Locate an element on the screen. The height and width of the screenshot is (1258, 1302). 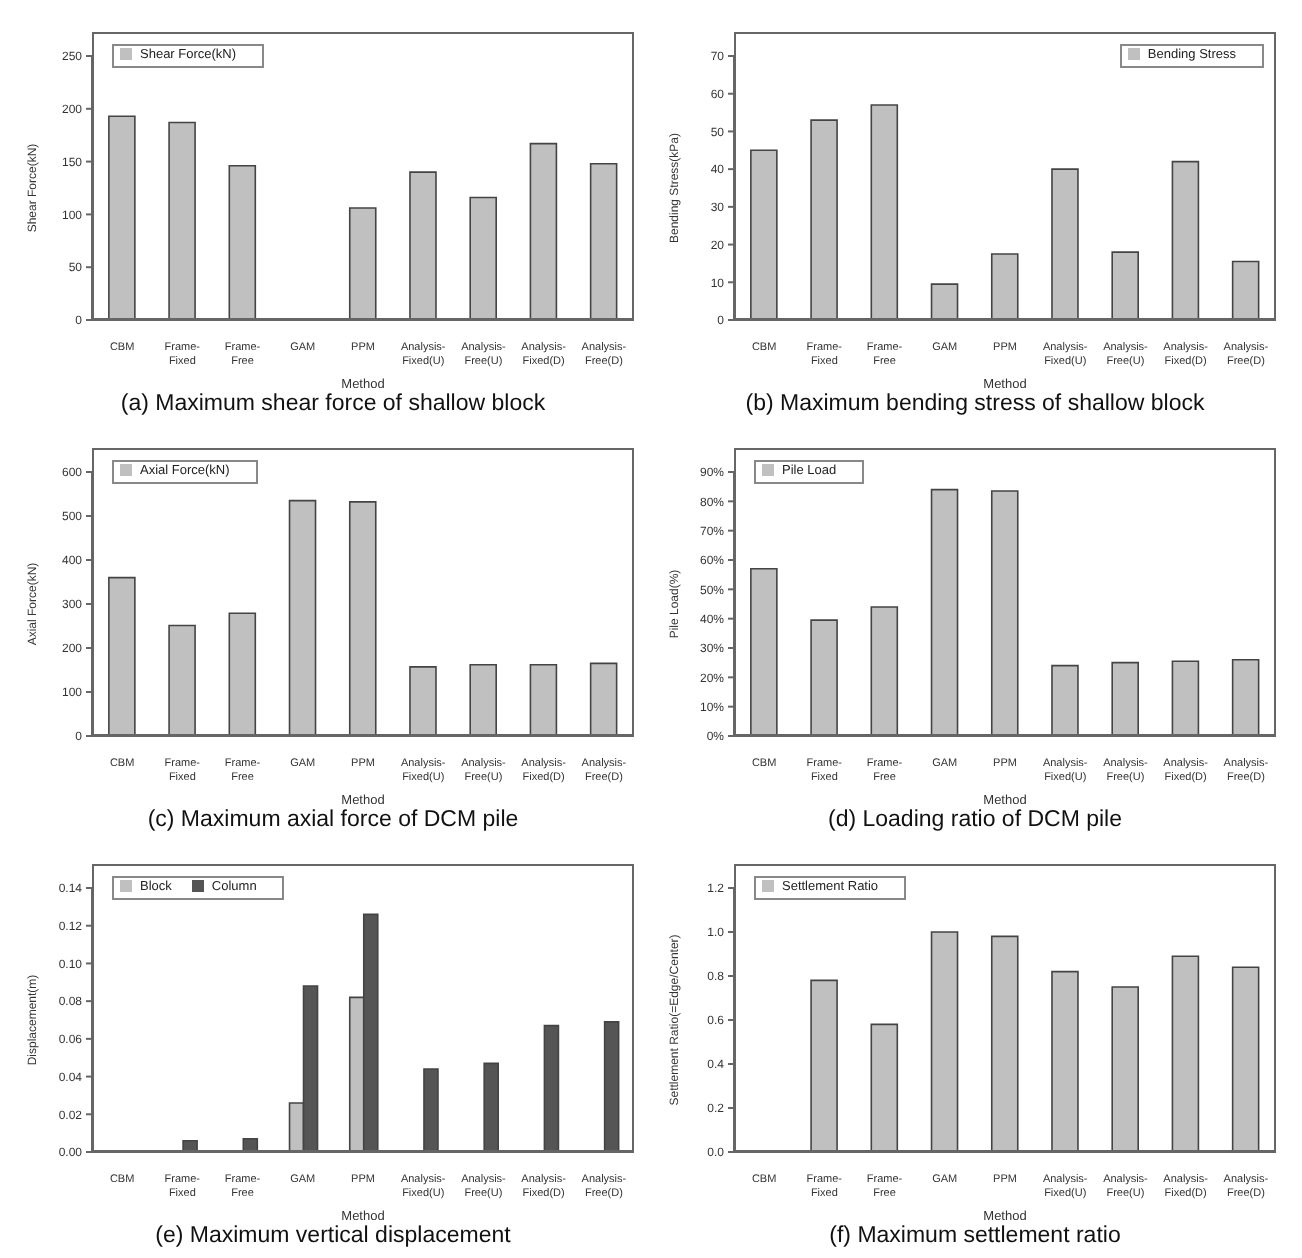
text: (d) Loading ratio of DCM pile is located at coordinates (974, 822).